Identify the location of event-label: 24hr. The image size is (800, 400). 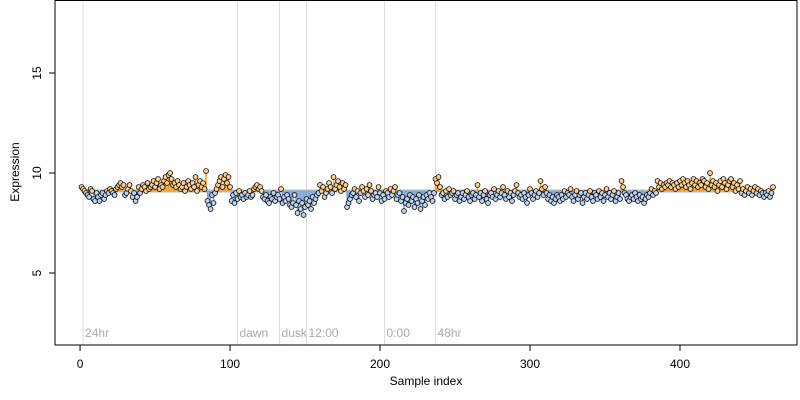
(97, 333).